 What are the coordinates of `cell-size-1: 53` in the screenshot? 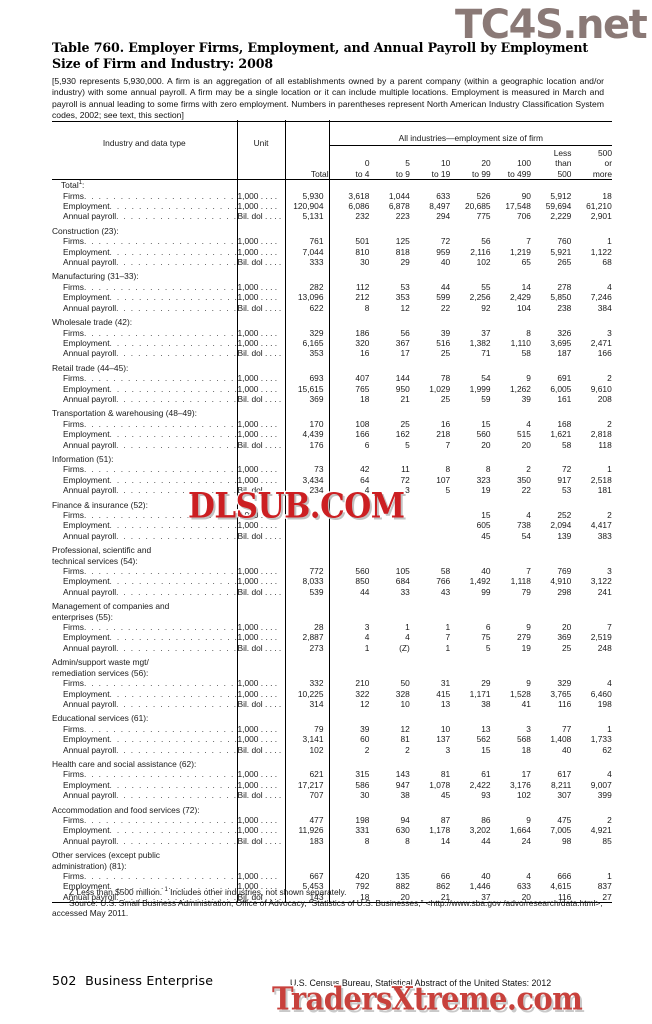 It's located at (405, 286).